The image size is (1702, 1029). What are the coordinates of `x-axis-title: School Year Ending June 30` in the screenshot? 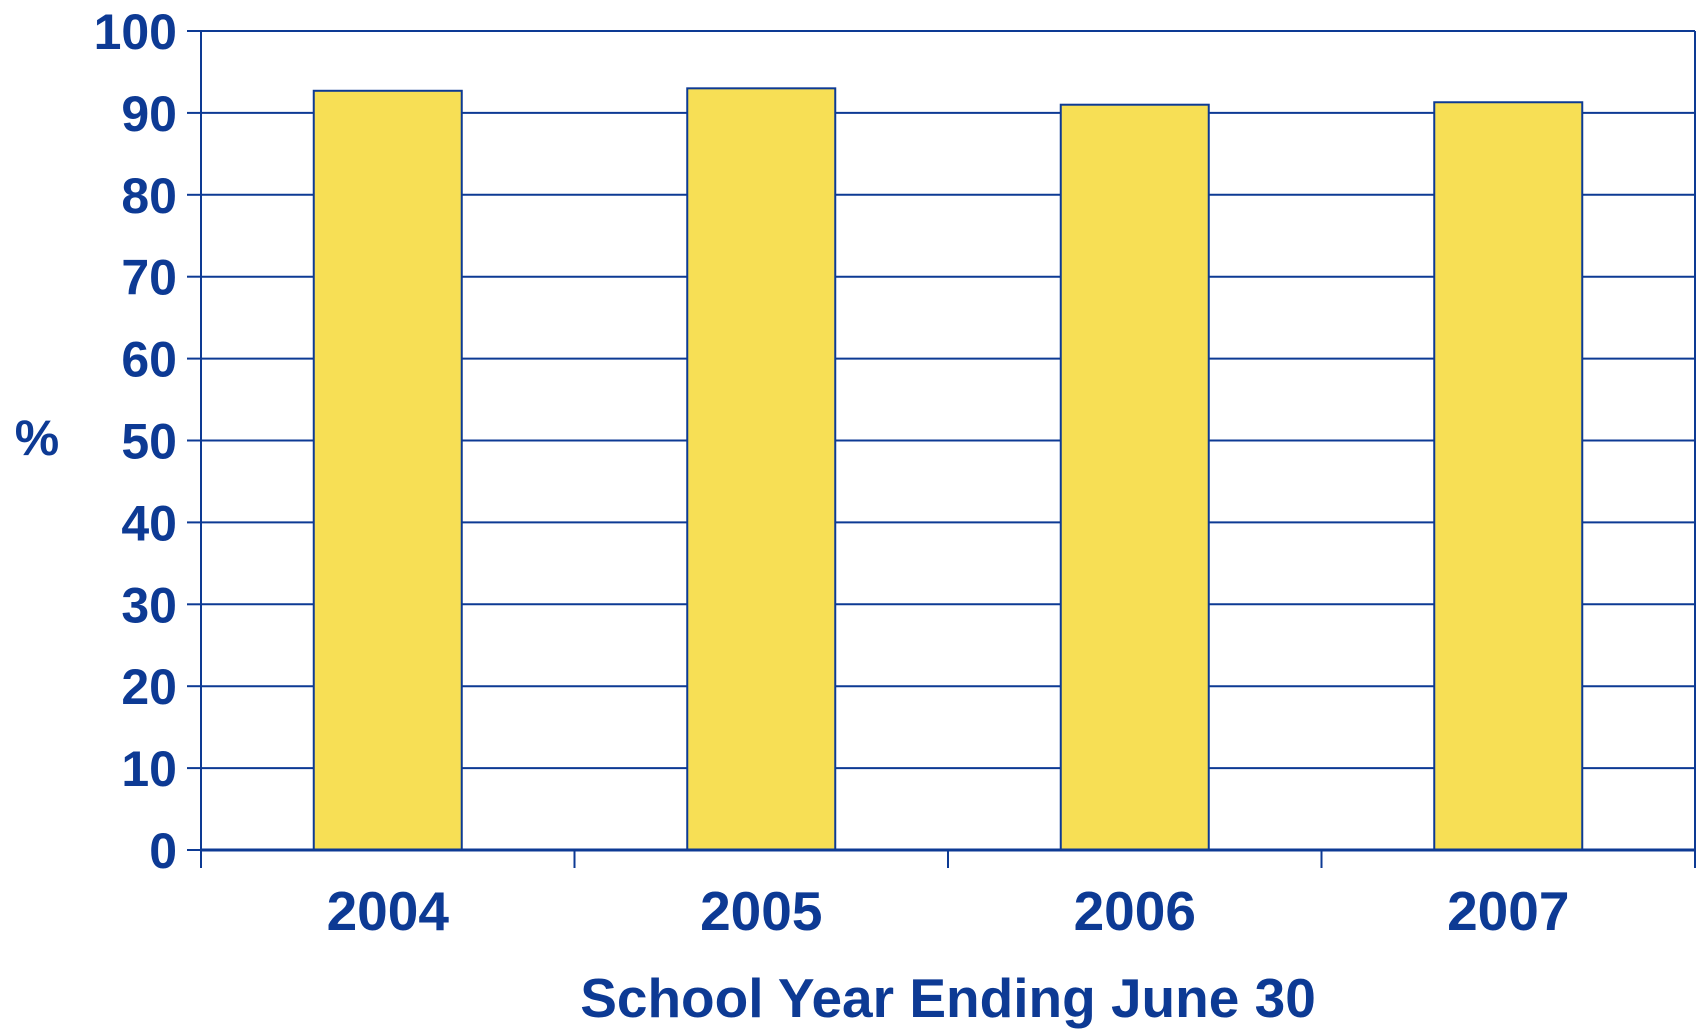 It's located at (948, 998).